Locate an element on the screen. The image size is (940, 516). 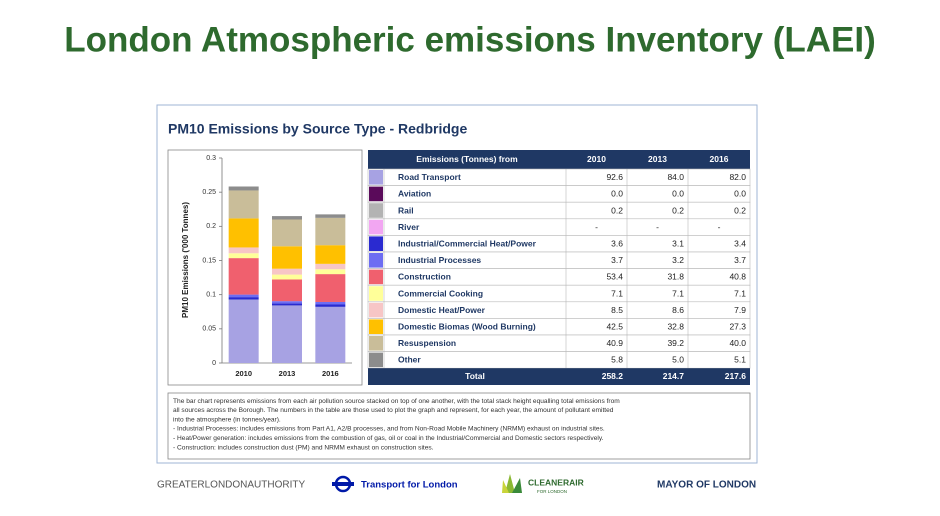
total-cell: 214.7 is located at coordinates (674, 376).